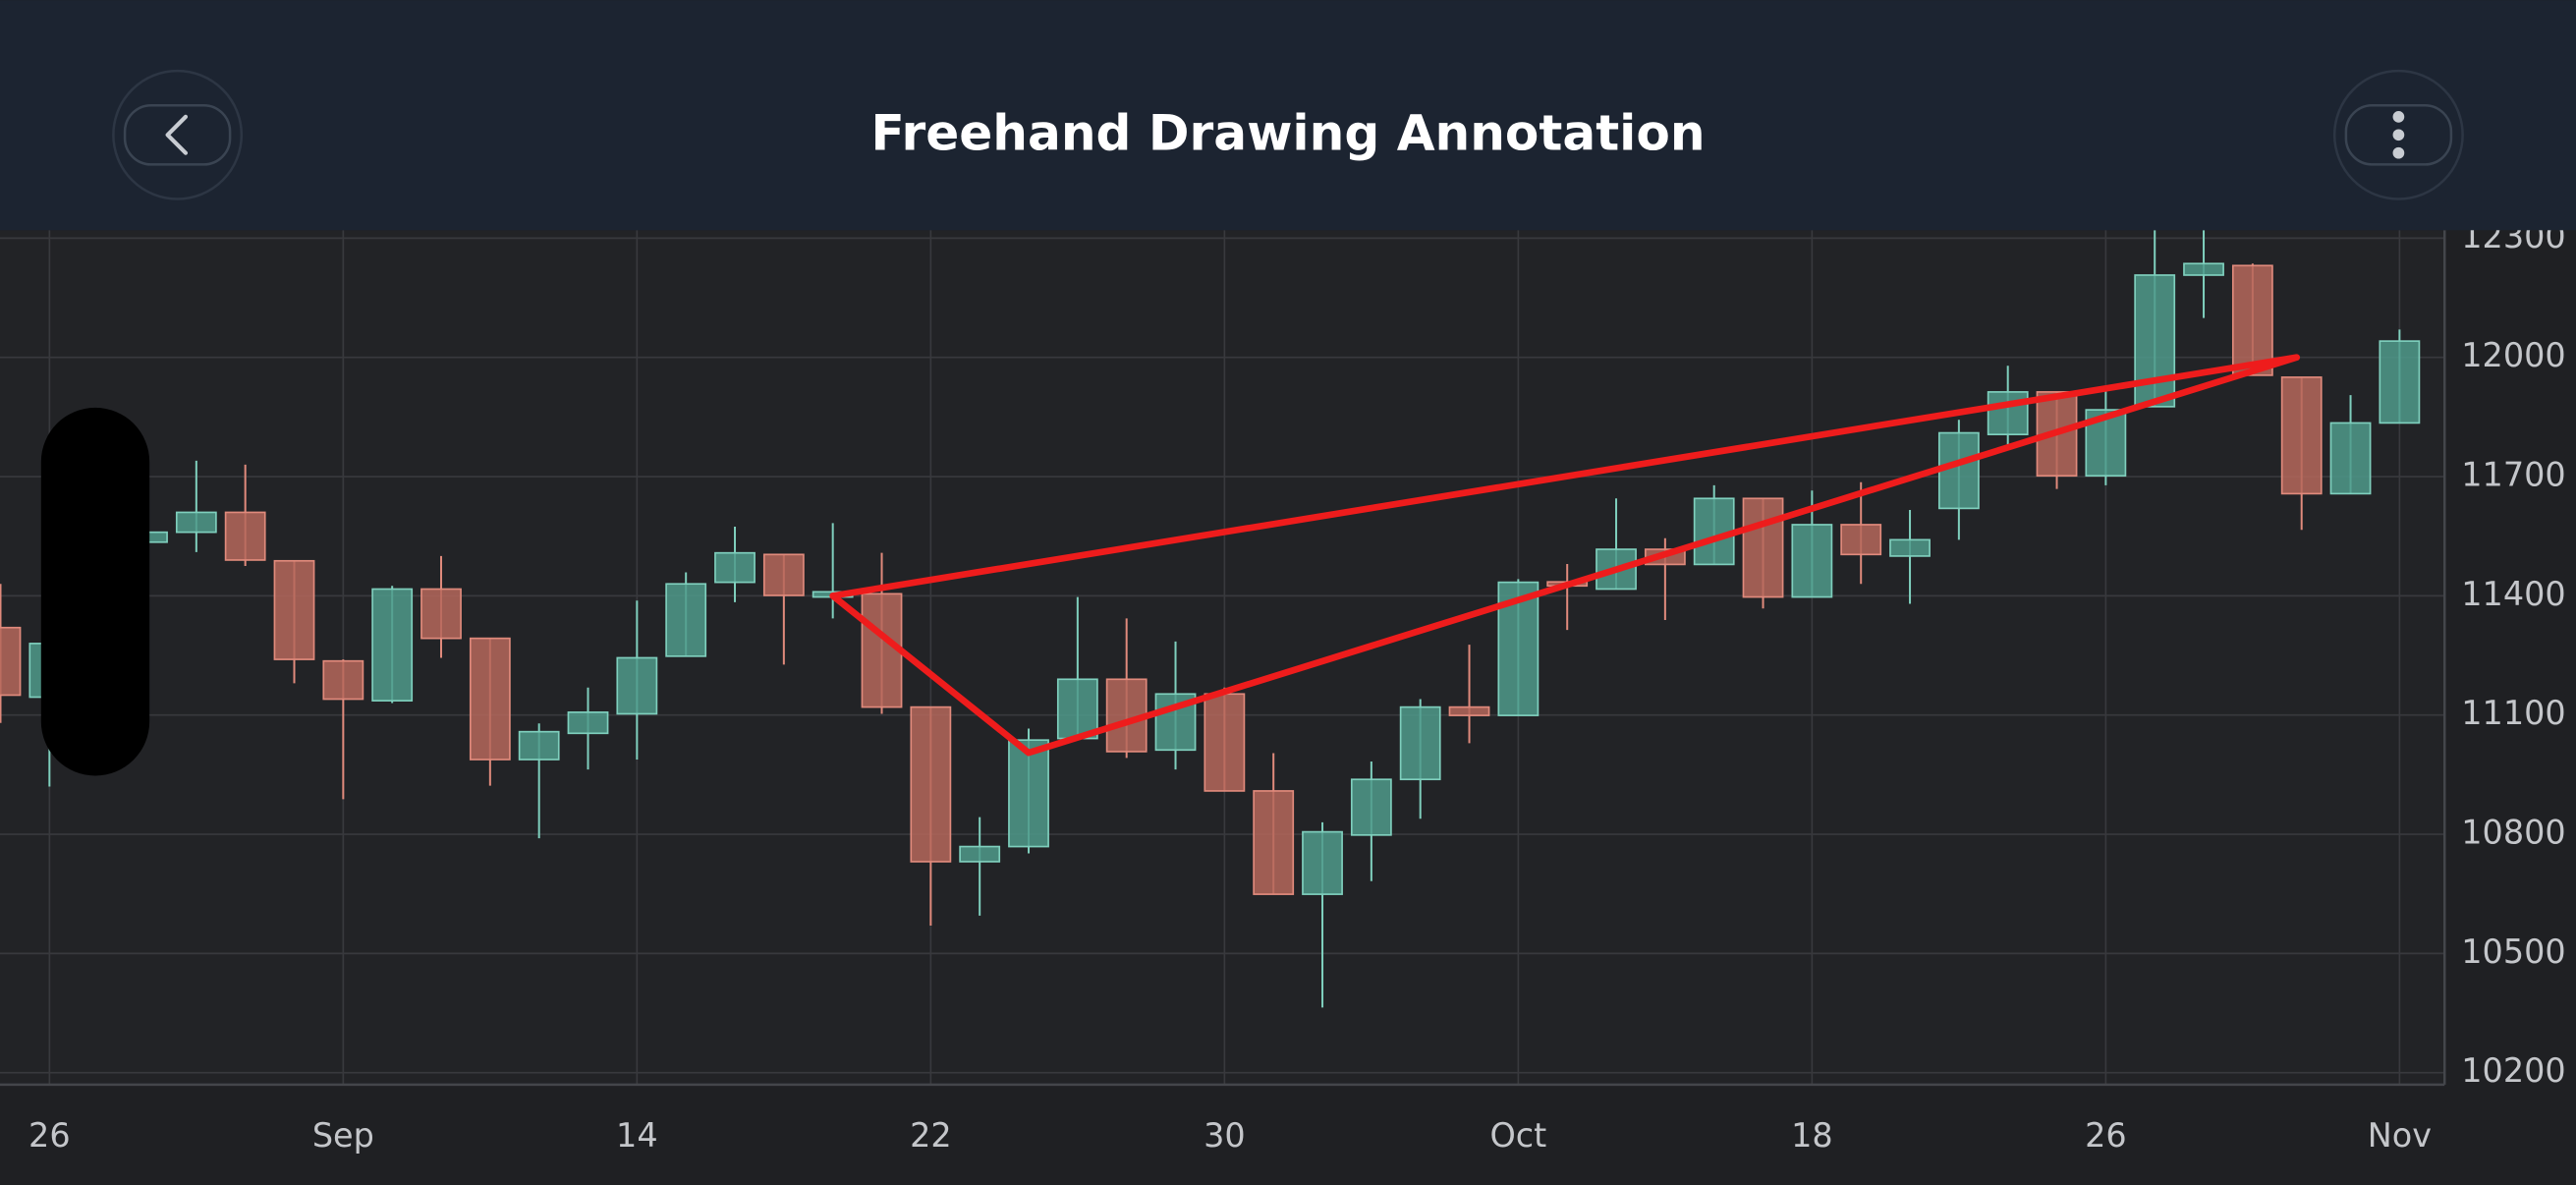 This screenshot has height=1185, width=2576. I want to click on x-tick-label: 22, so click(931, 1135).